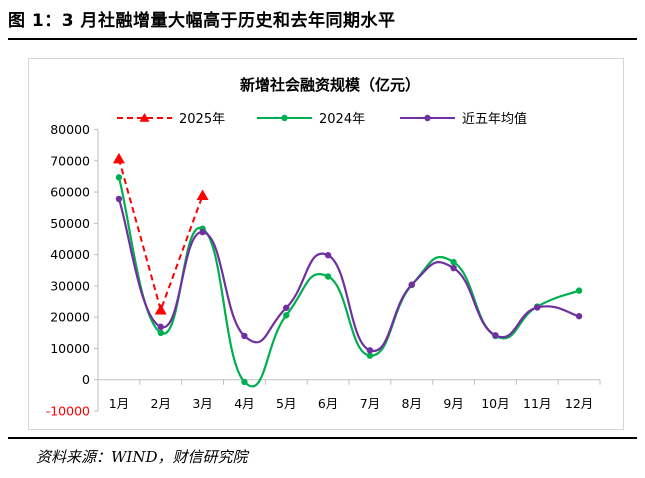  Describe the element at coordinates (70, 348) in the screenshot. I see `y-tick-label: 10000` at that location.